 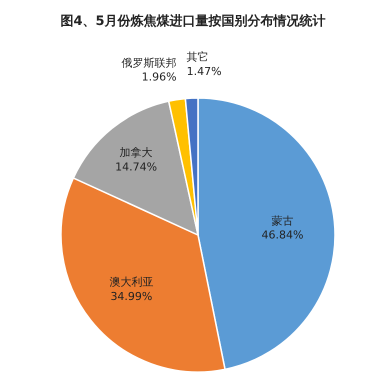 What do you see at coordinates (204, 71) in the screenshot?
I see `data-label: 1.47%` at bounding box center [204, 71].